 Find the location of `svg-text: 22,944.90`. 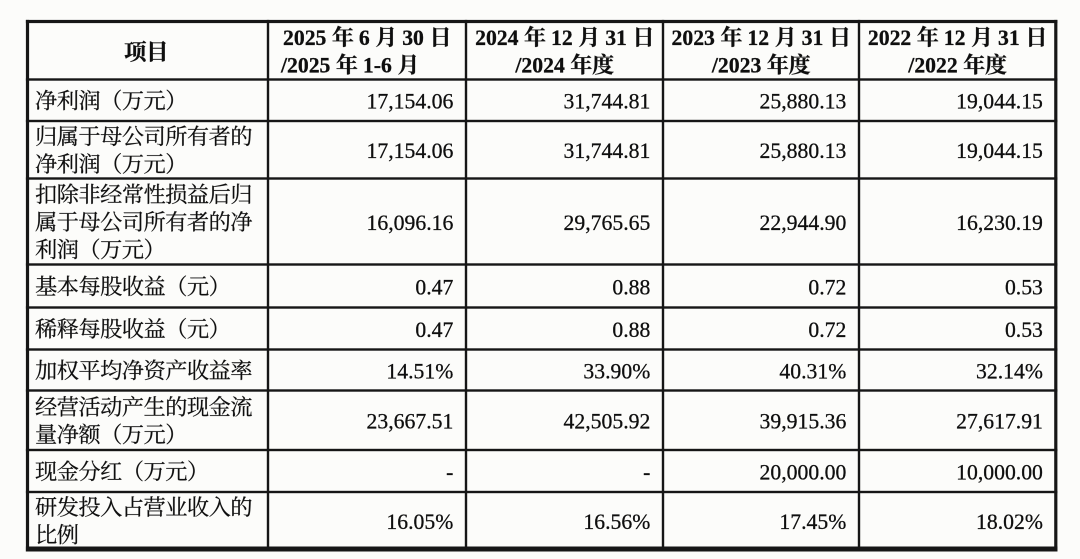

svg-text: 22,944.90 is located at coordinates (803, 223).